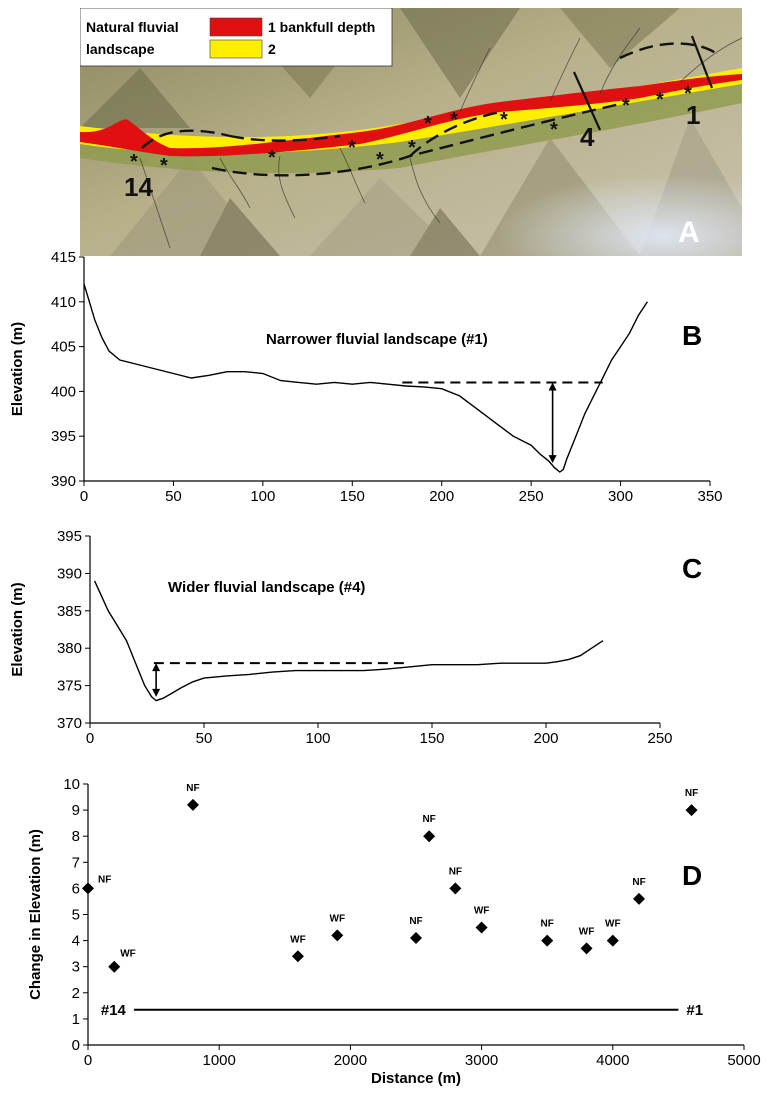 The width and height of the screenshot is (768, 1101). What do you see at coordinates (262, 496) in the screenshot?
I see `panel-b-x-tick-label: 100` at bounding box center [262, 496].